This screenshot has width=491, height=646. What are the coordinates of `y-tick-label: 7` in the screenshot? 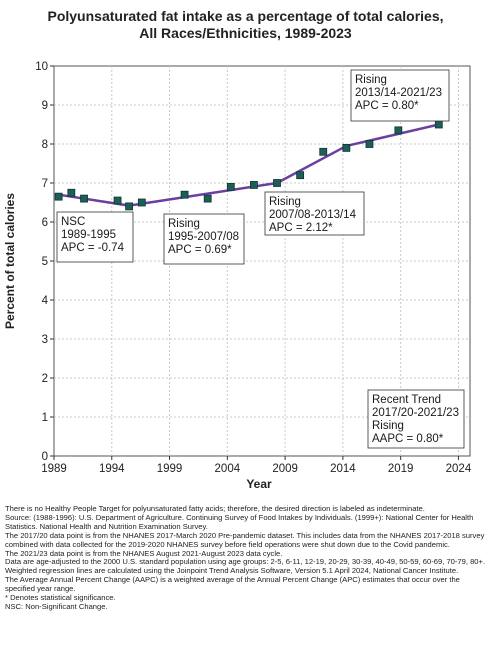 It's located at (45, 184).